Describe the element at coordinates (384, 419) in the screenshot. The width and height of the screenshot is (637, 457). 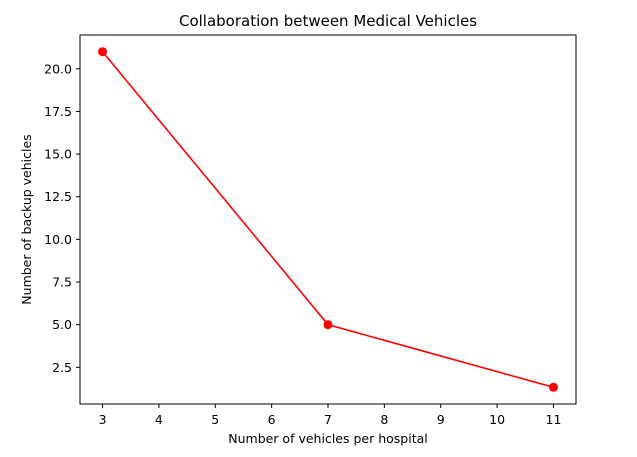
I see `x-tick-label: 8` at that location.